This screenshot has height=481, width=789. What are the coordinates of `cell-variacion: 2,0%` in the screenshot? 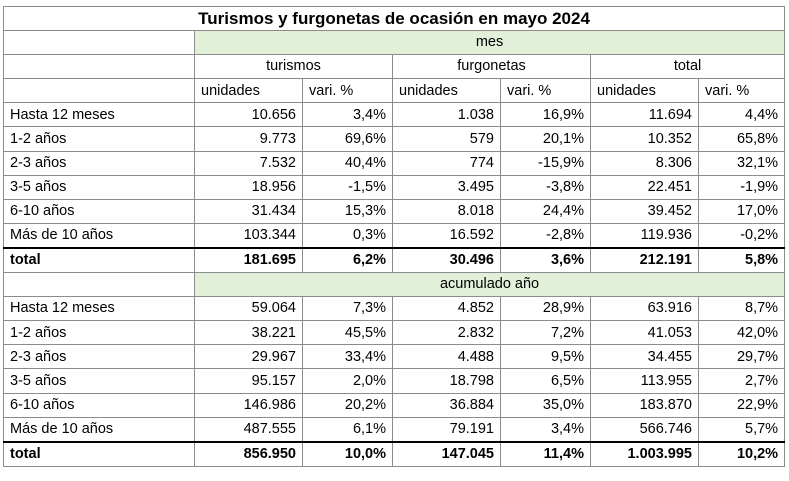 It's located at (347, 381).